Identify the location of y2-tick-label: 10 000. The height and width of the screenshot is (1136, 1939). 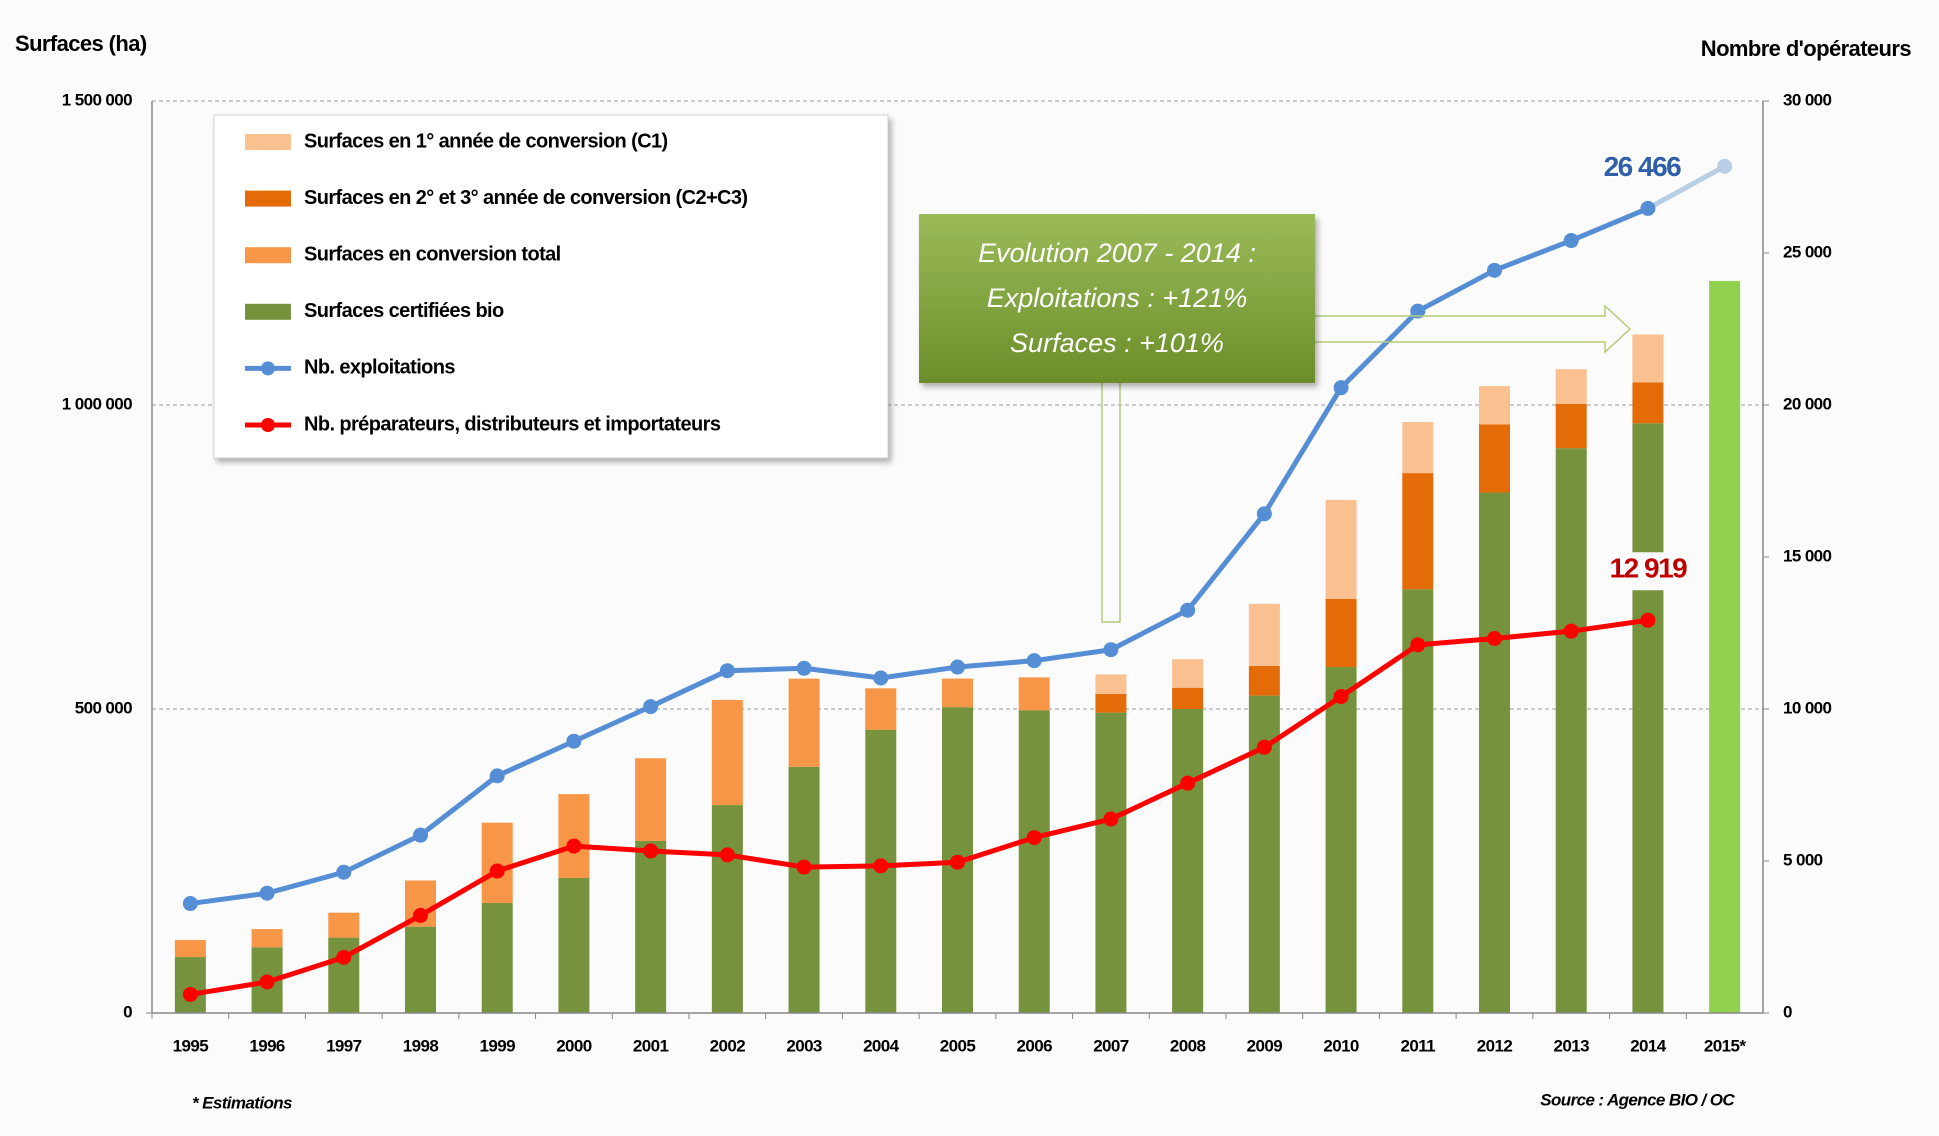
(1807, 707).